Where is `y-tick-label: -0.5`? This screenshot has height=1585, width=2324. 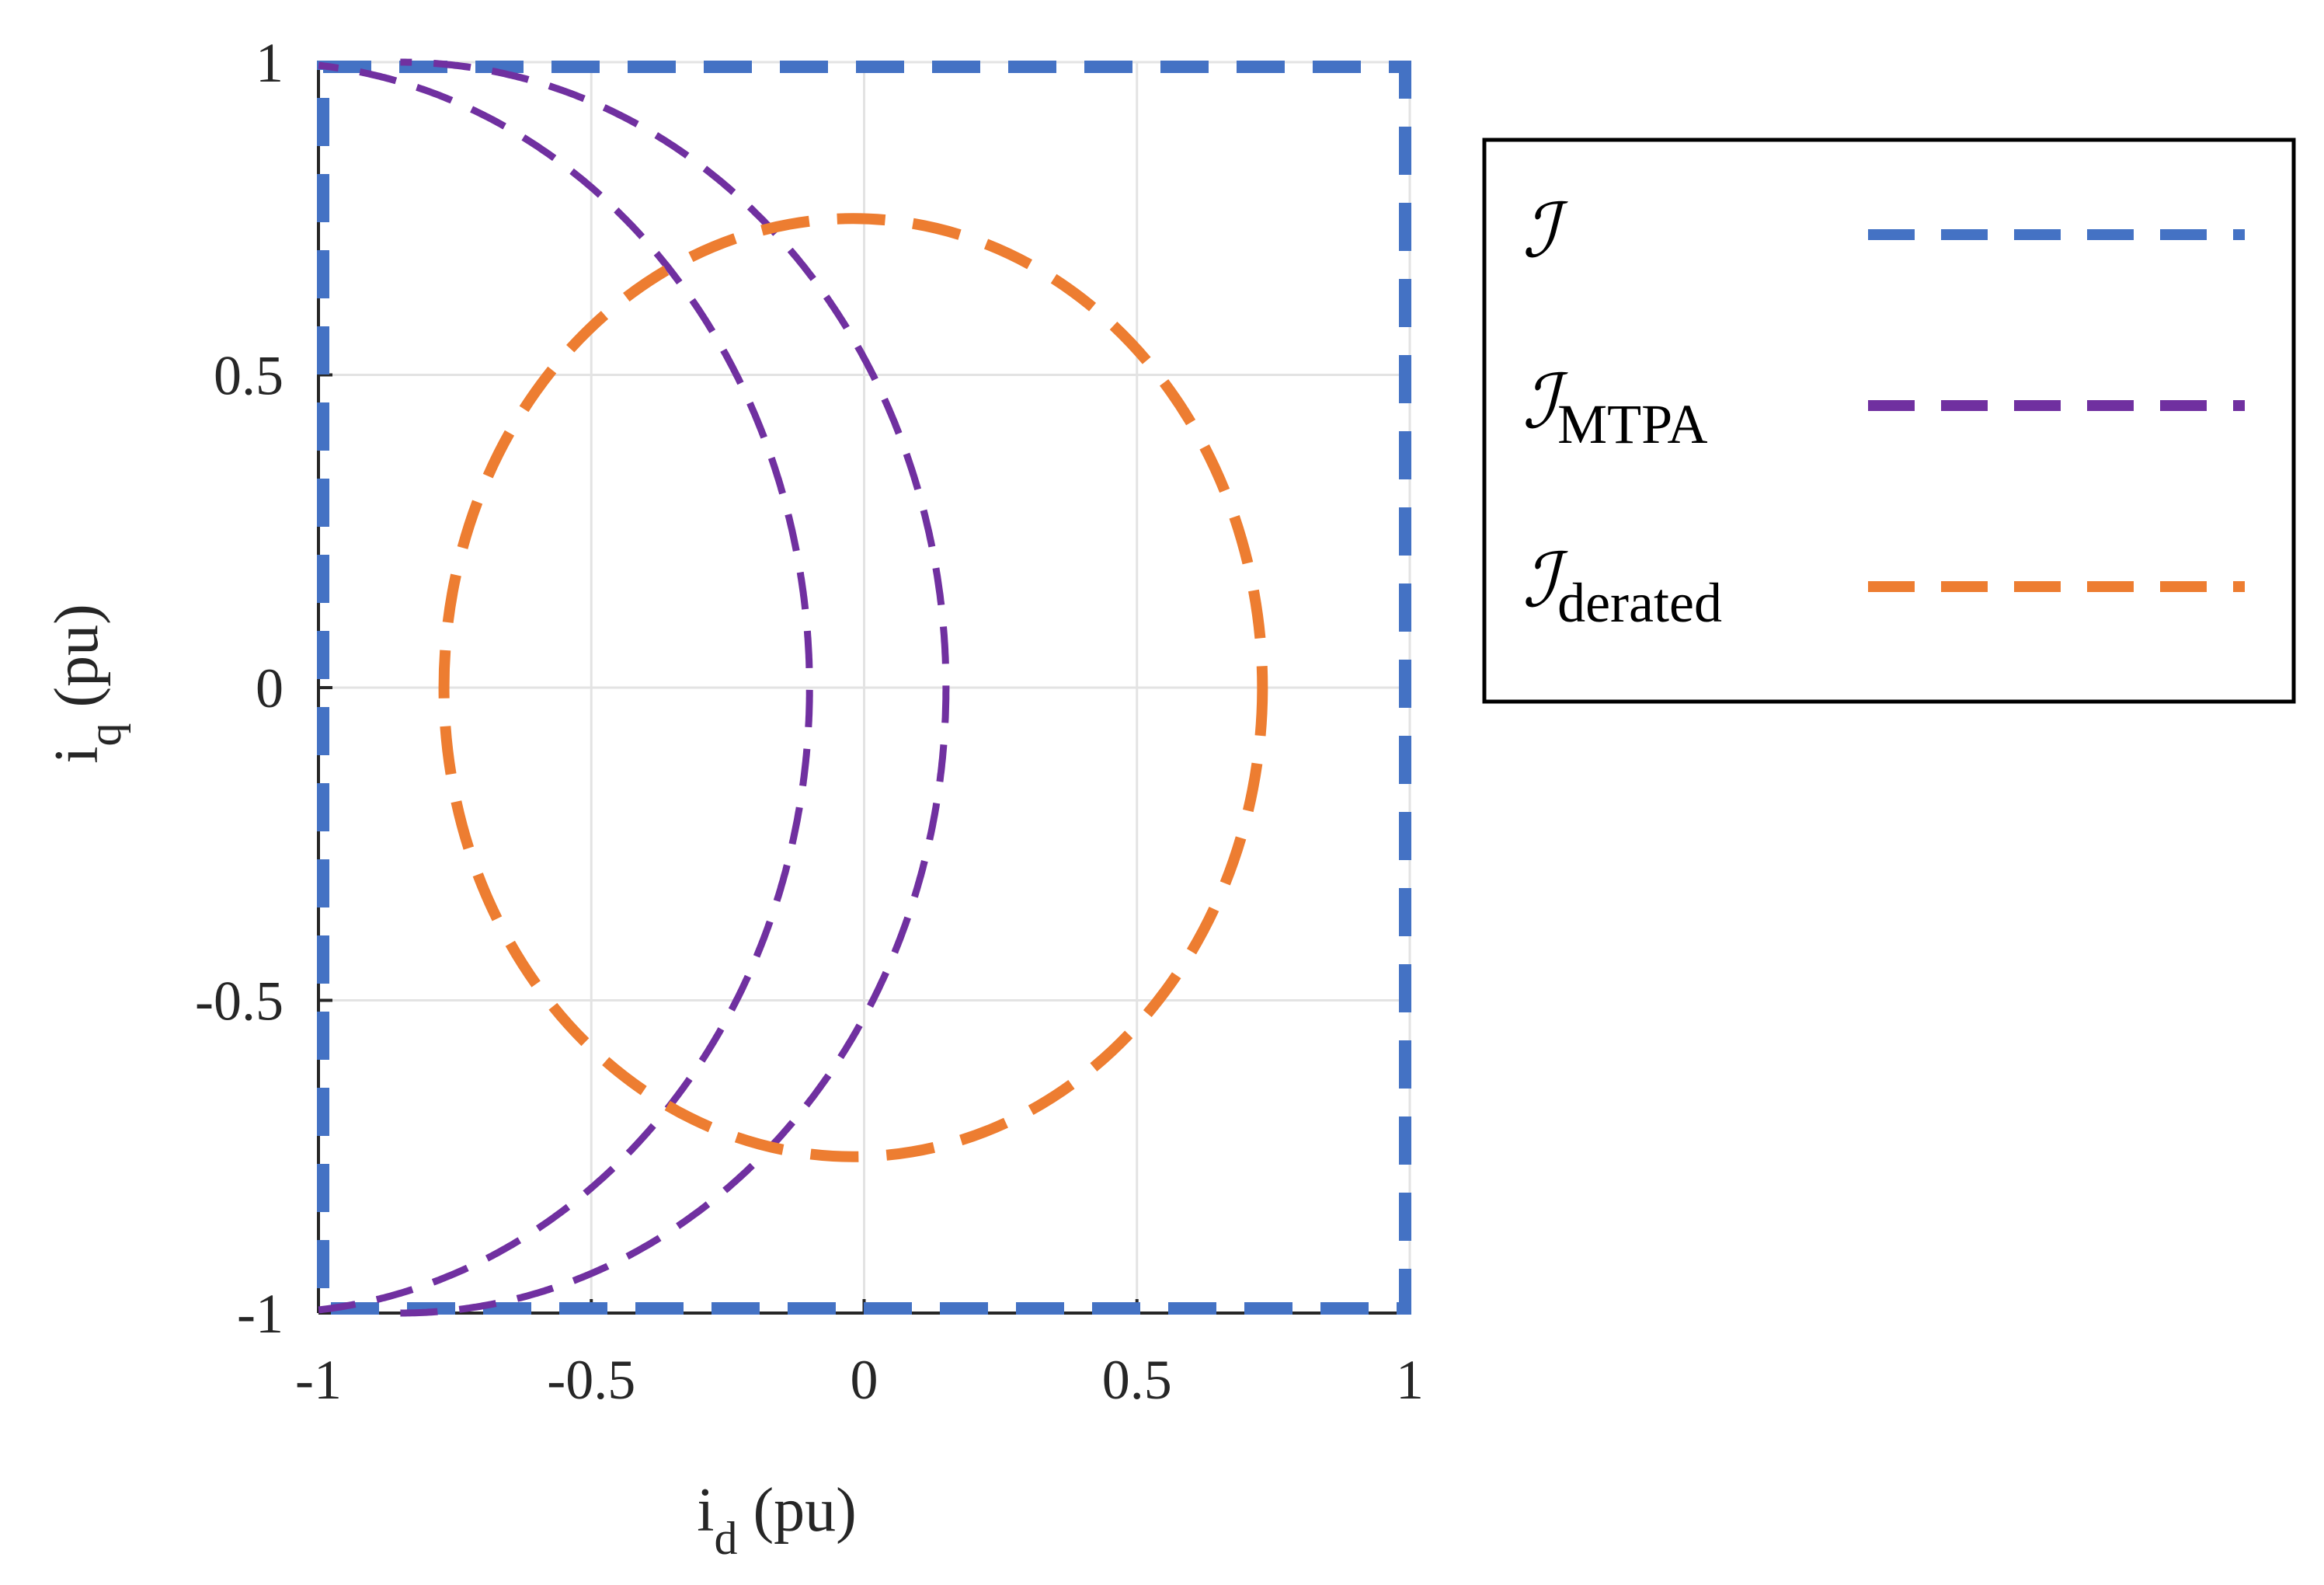
y-tick-label: -0.5 is located at coordinates (239, 1002).